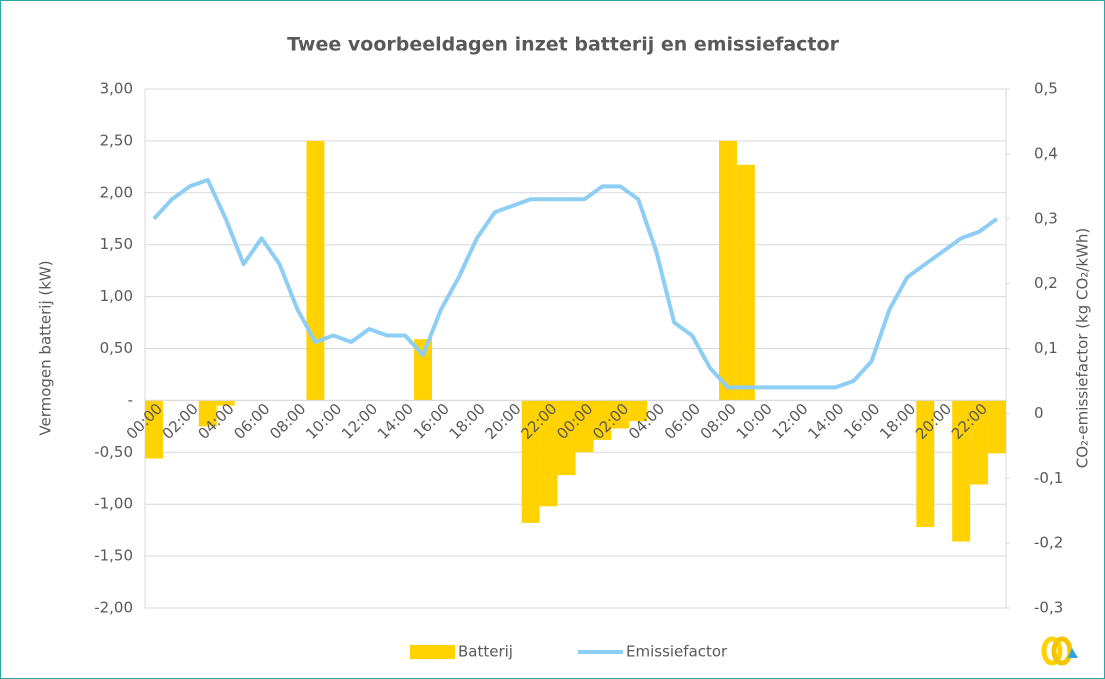 The image size is (1105, 679). What do you see at coordinates (116, 89) in the screenshot?
I see `y-tick-label: 3,00` at bounding box center [116, 89].